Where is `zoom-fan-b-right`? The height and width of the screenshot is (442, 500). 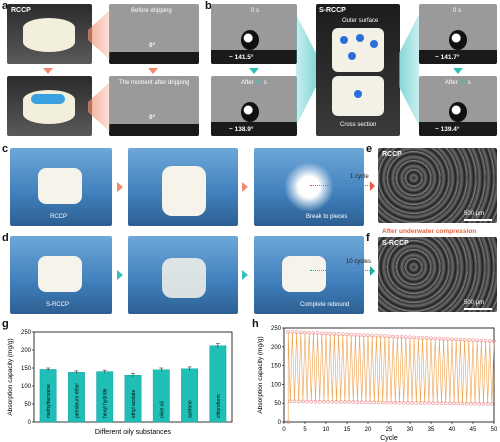 zoom-fan-b-right is located at coordinates (409, 70).